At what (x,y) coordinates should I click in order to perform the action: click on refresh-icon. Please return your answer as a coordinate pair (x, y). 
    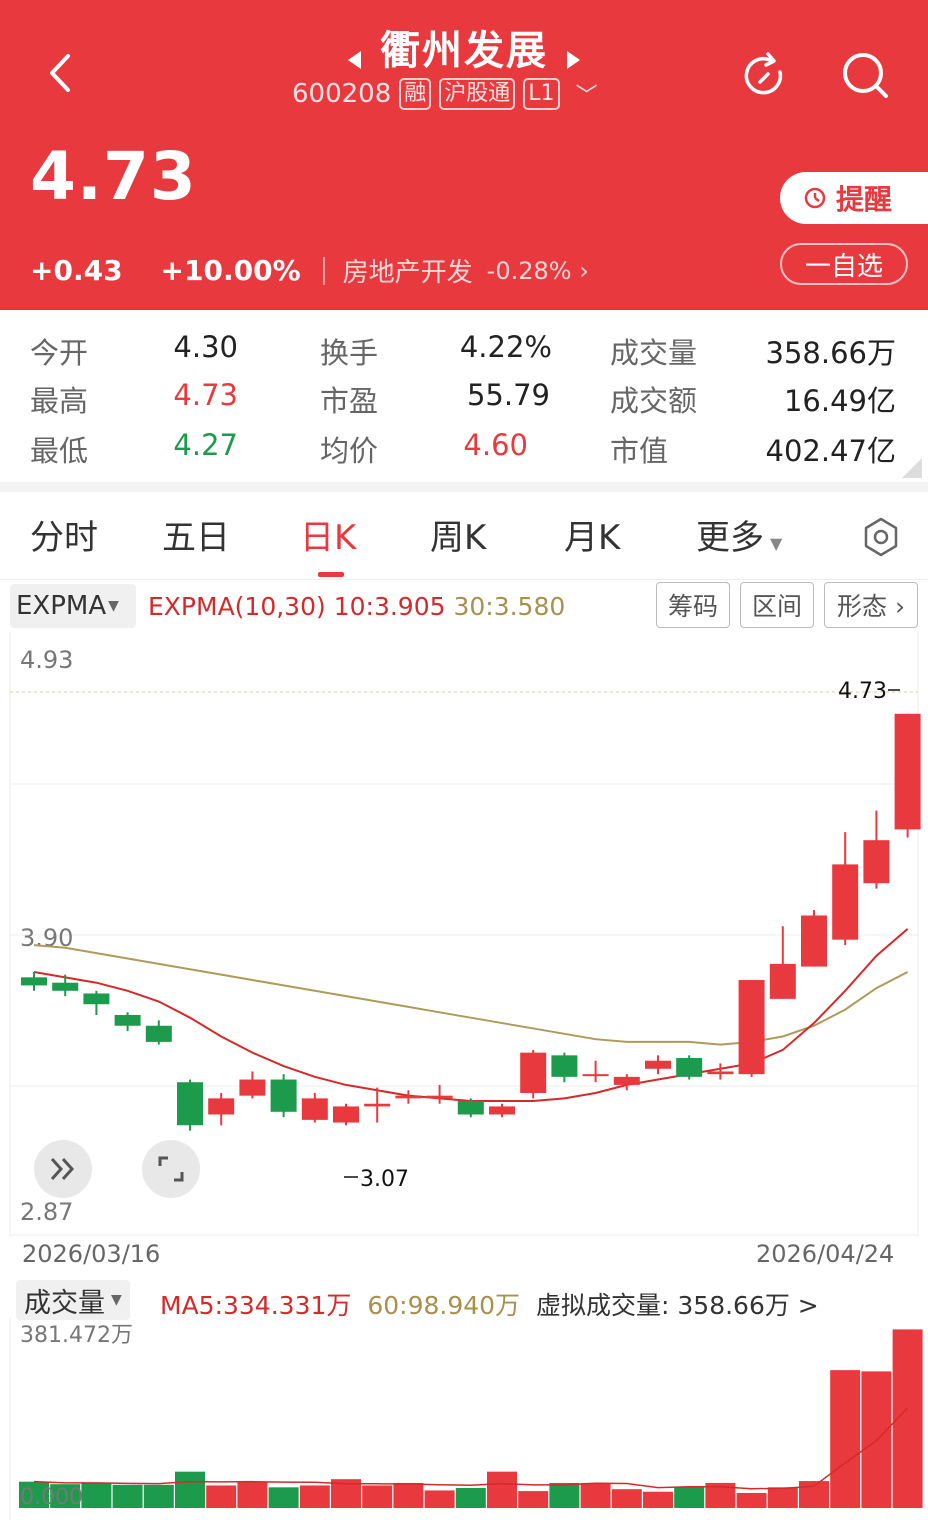
    Looking at the image, I should click on (764, 76).